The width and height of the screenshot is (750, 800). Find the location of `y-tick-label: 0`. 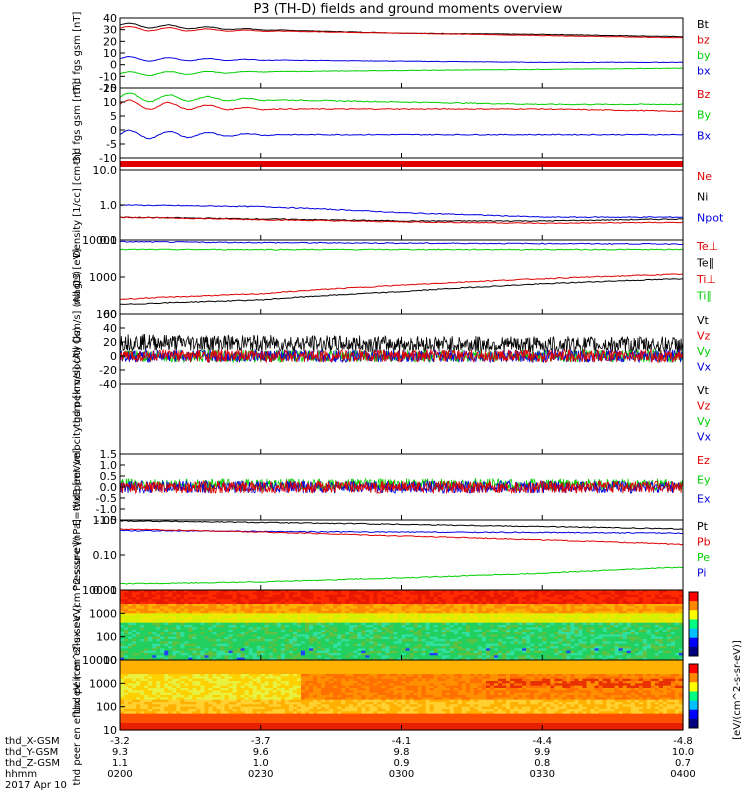

y-tick-label: 0 is located at coordinates (113, 65).